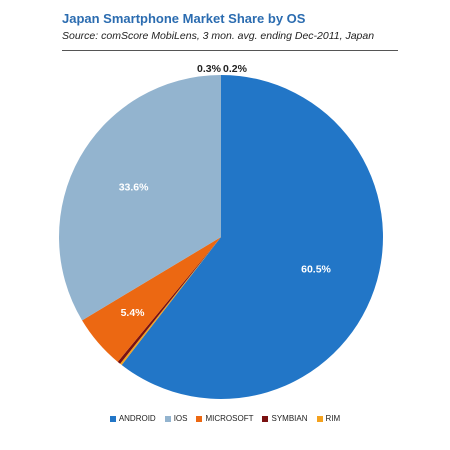 This screenshot has width=450, height=450. Describe the element at coordinates (137, 418) in the screenshot. I see `legend-label-android: ANDROID` at that location.